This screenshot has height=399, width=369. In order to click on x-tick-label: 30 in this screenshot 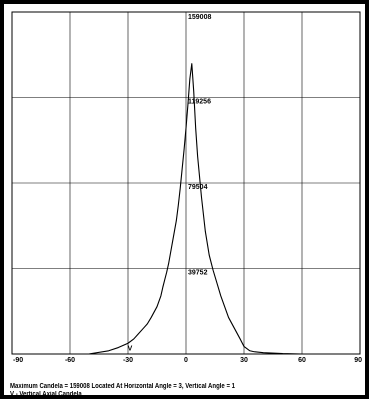, I will do `click(244, 360)`.